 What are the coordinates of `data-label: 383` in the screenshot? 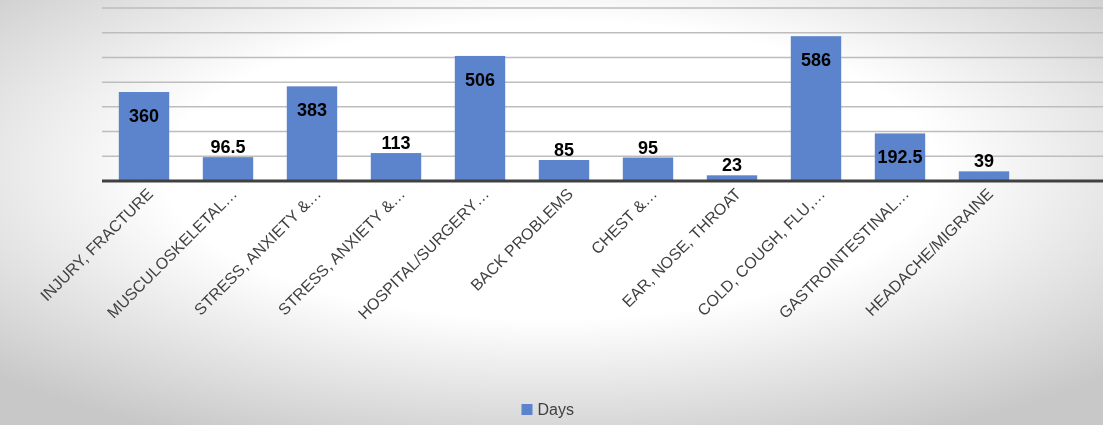 It's located at (312, 110).